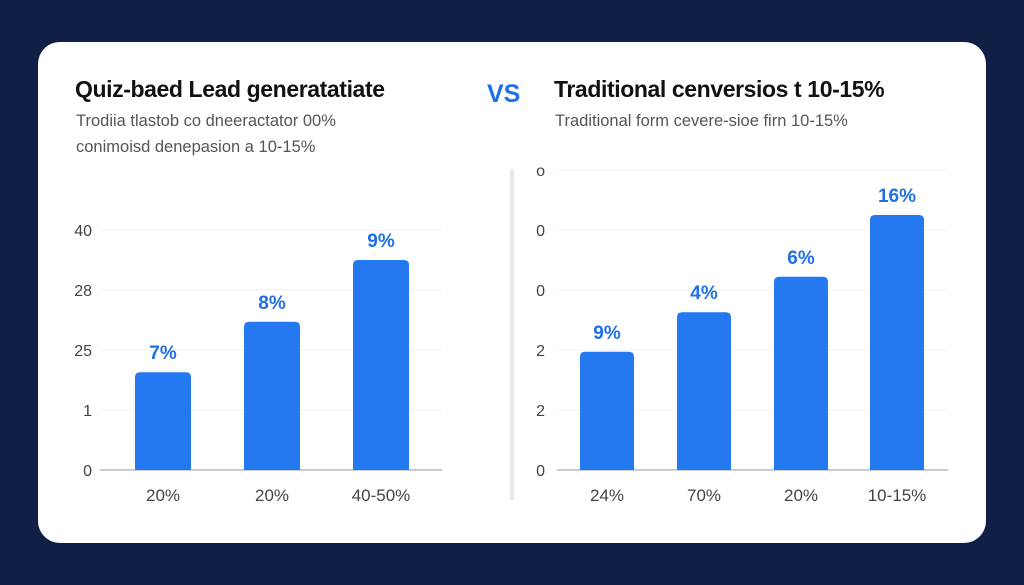  Describe the element at coordinates (163, 353) in the screenshot. I see `bar-value-label: 7%` at that location.